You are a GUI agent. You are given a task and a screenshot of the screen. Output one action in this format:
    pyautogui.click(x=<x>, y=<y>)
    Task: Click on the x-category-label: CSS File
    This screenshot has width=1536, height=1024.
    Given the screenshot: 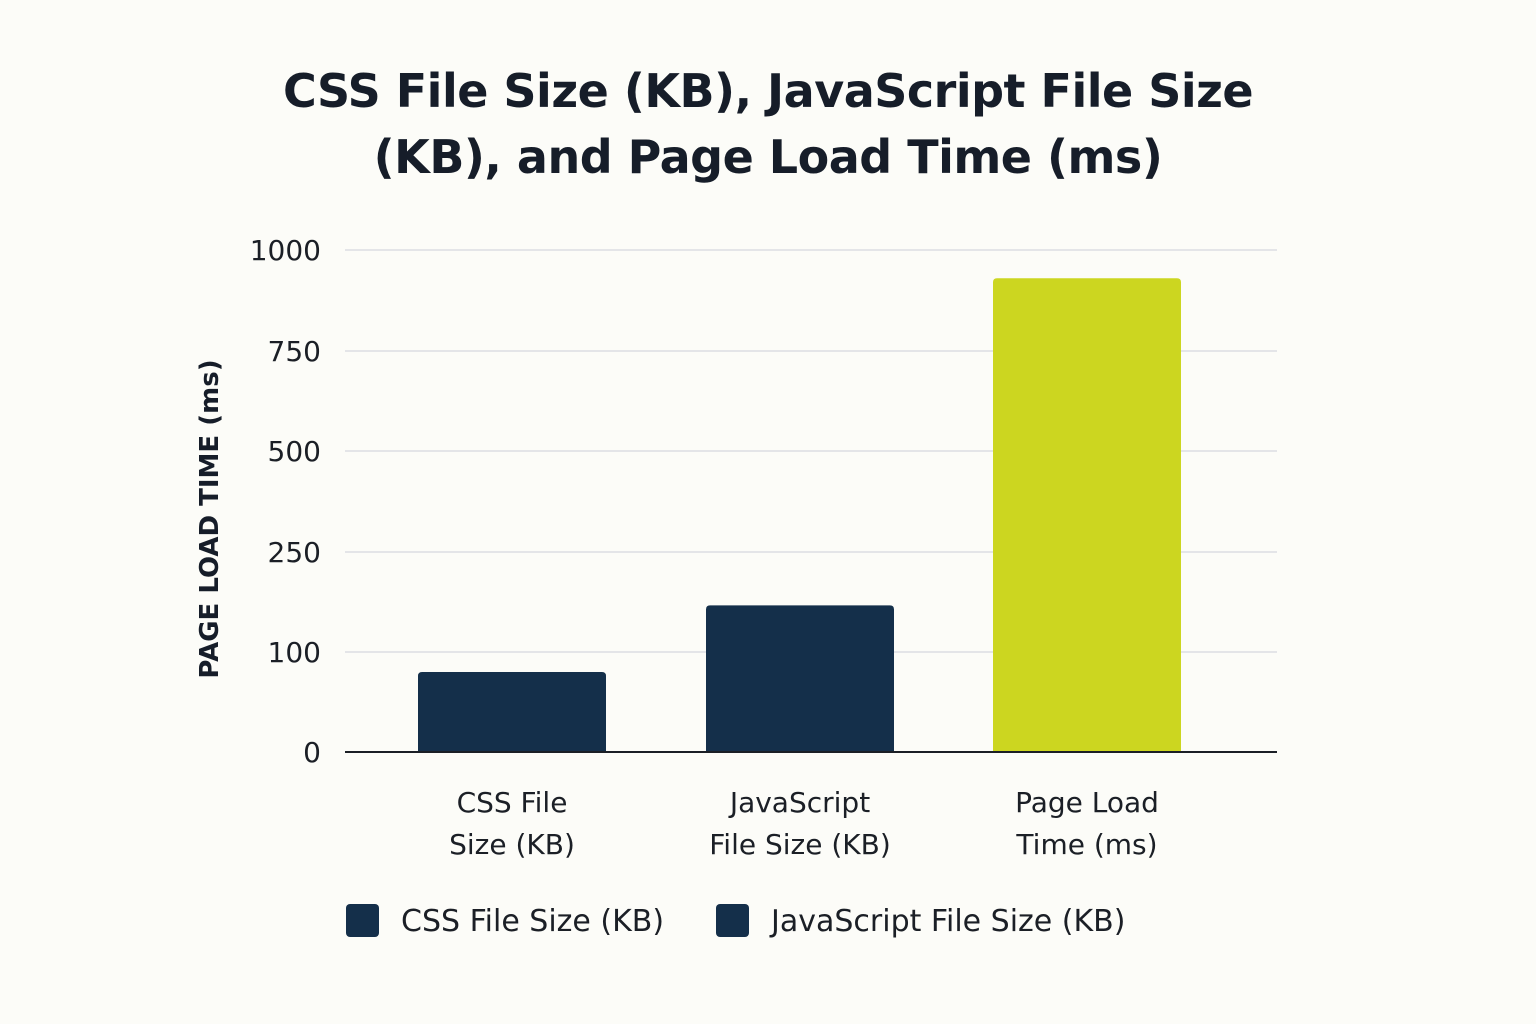 What is the action you would take?
    pyautogui.click(x=512, y=802)
    